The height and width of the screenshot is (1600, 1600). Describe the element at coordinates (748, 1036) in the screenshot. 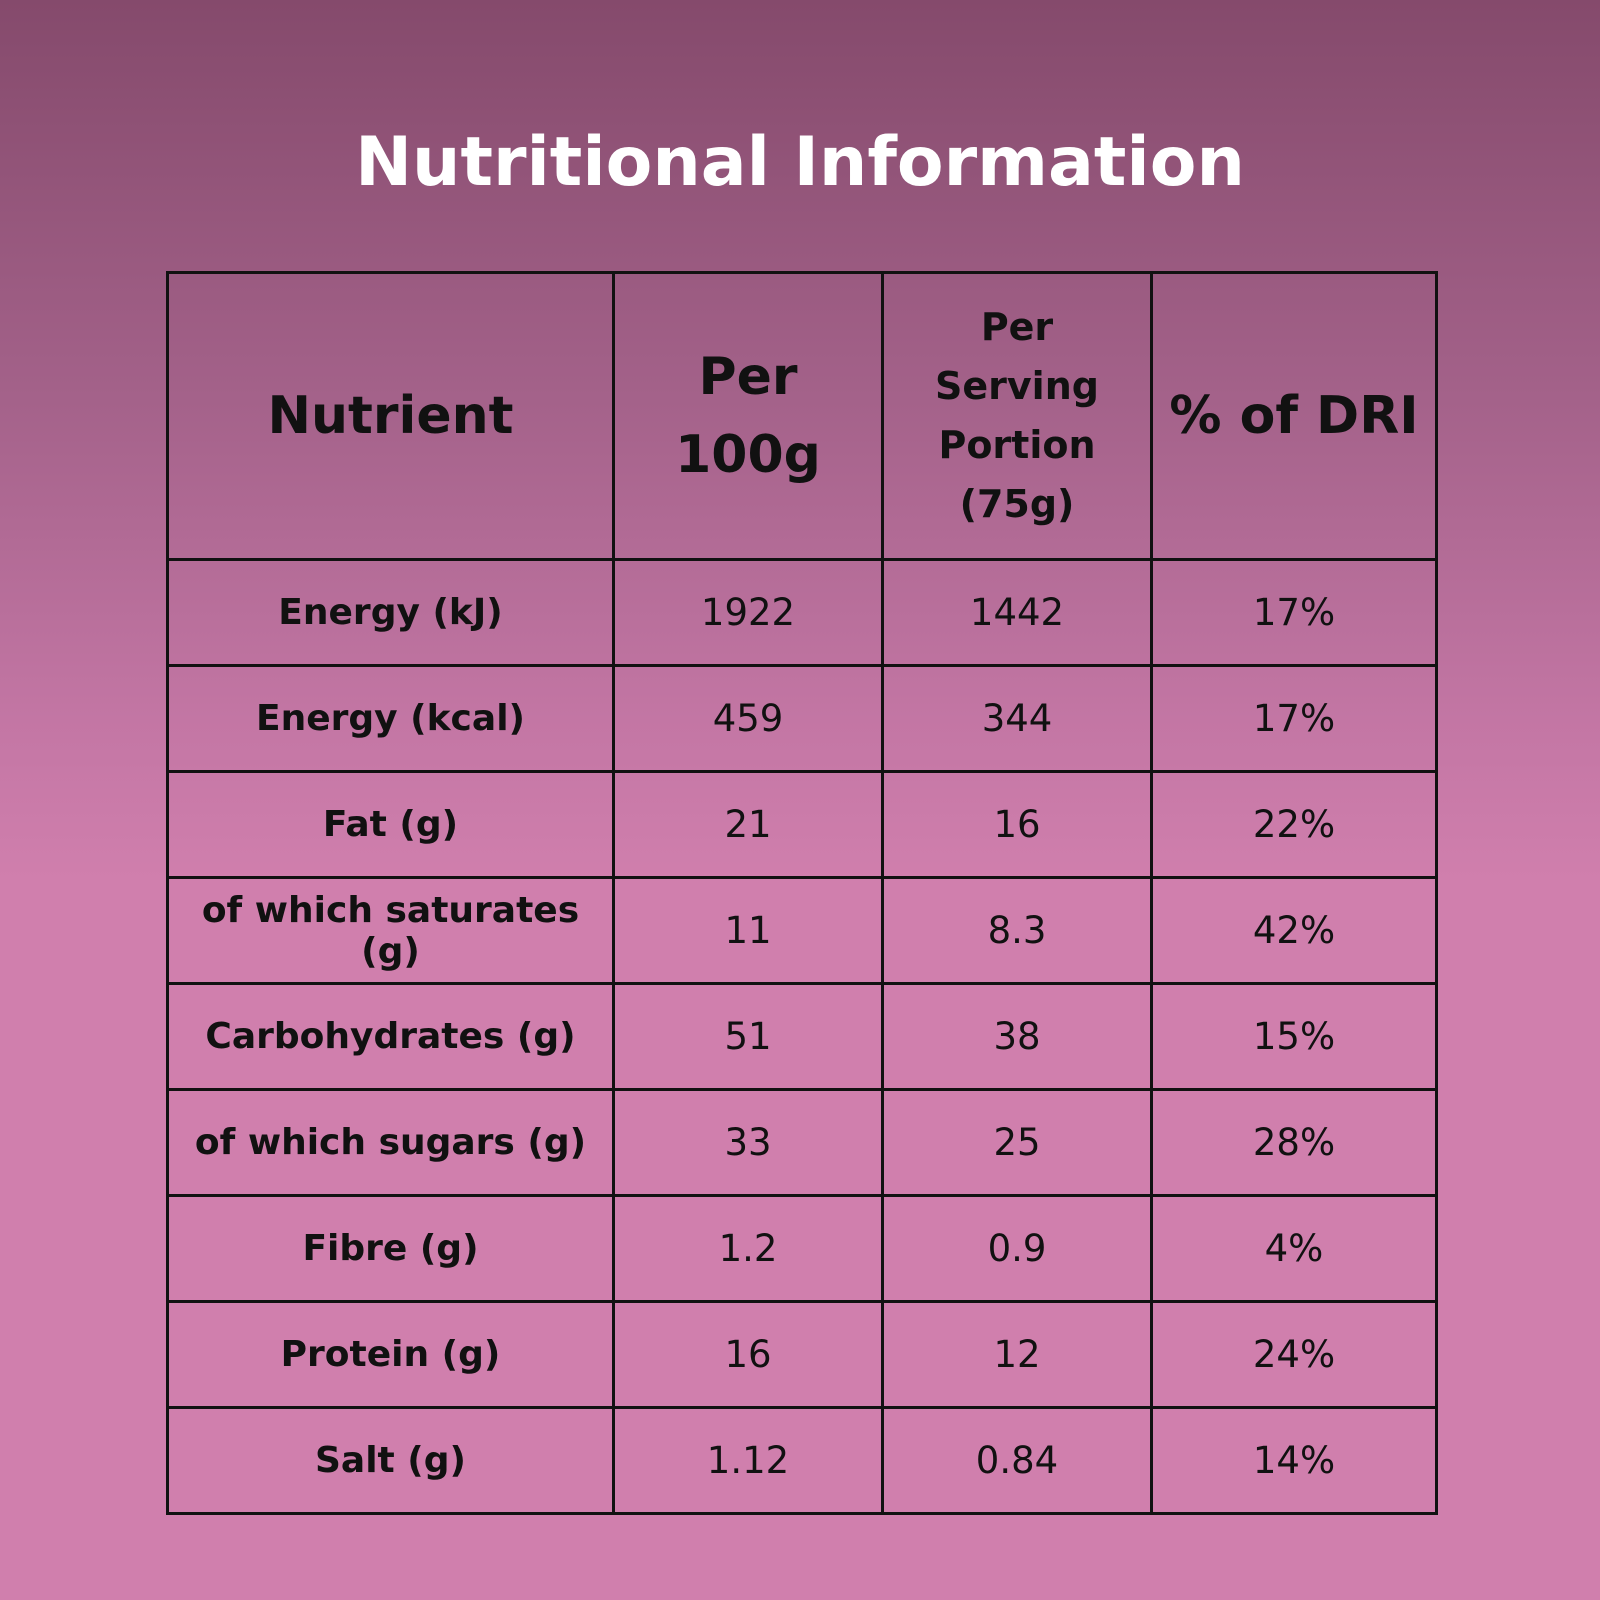

I see `per-100g-cell: 51` at that location.